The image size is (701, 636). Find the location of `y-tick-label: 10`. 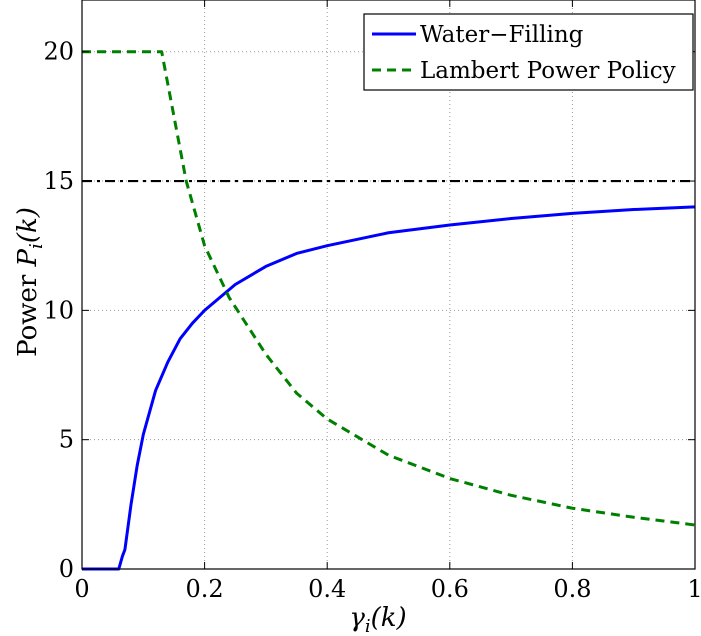

y-tick-label: 10 is located at coordinates (58, 310).